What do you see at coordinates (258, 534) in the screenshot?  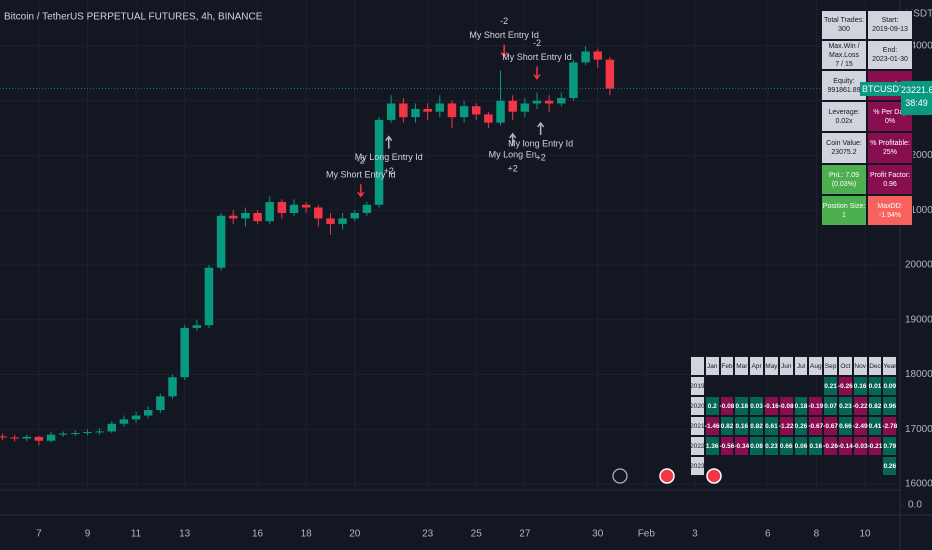 I see `x-tick-label: 16` at bounding box center [258, 534].